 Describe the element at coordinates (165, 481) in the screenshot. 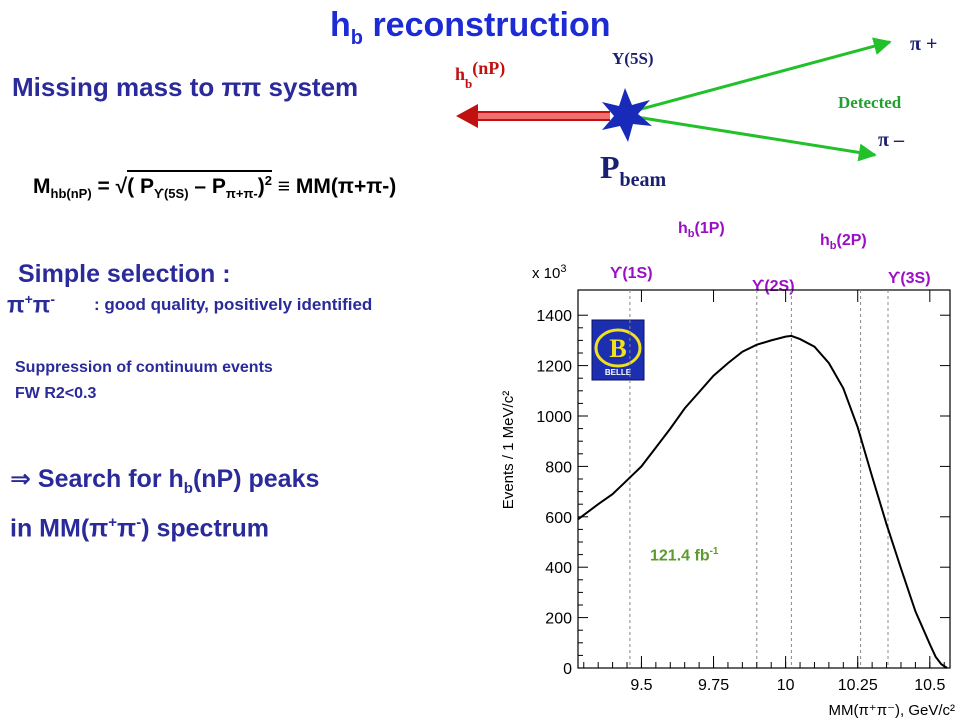

I see `search-line: ⇒ Search for hb(nP) peaks` at that location.